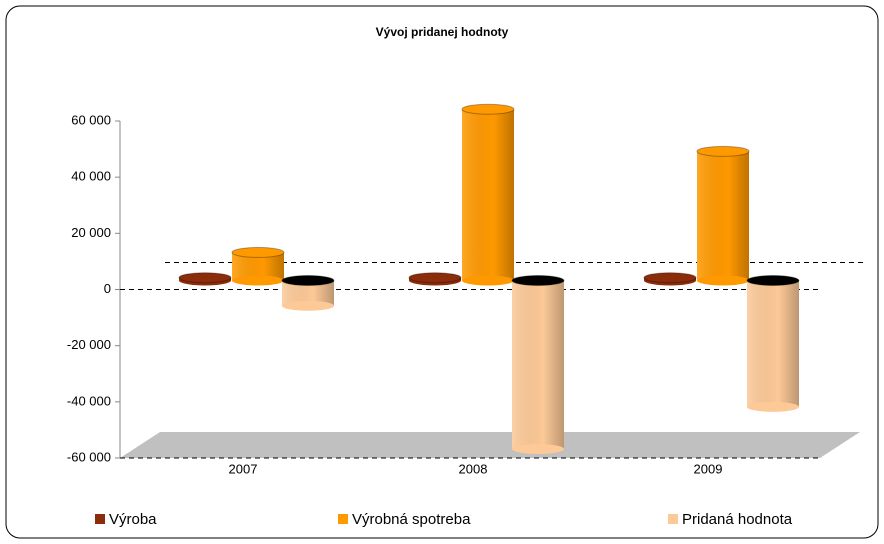 The width and height of the screenshot is (884, 544). I want to click on x-tick-label: 2007, so click(243, 468).